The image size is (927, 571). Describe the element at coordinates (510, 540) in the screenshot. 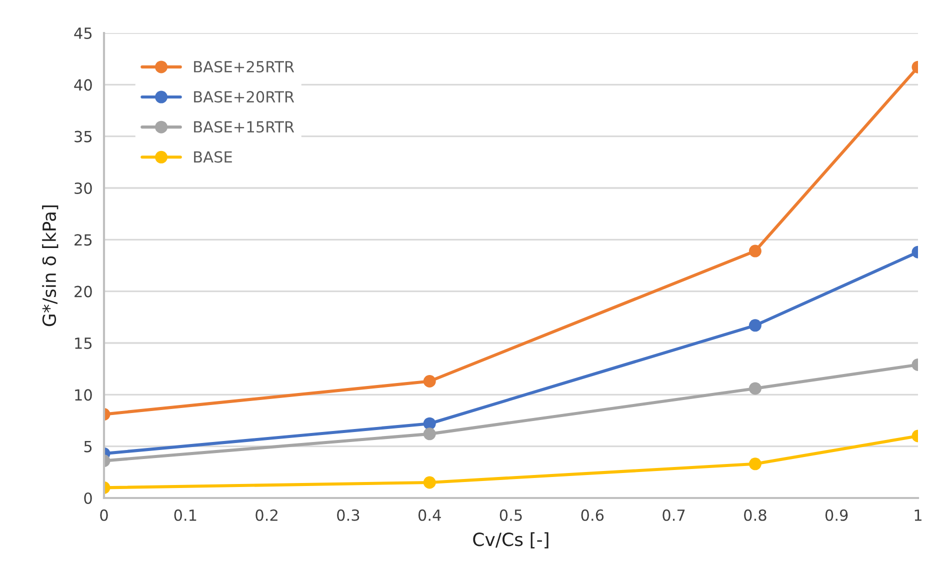

I see `x-axis-title: Cv/Cs [-]` at that location.